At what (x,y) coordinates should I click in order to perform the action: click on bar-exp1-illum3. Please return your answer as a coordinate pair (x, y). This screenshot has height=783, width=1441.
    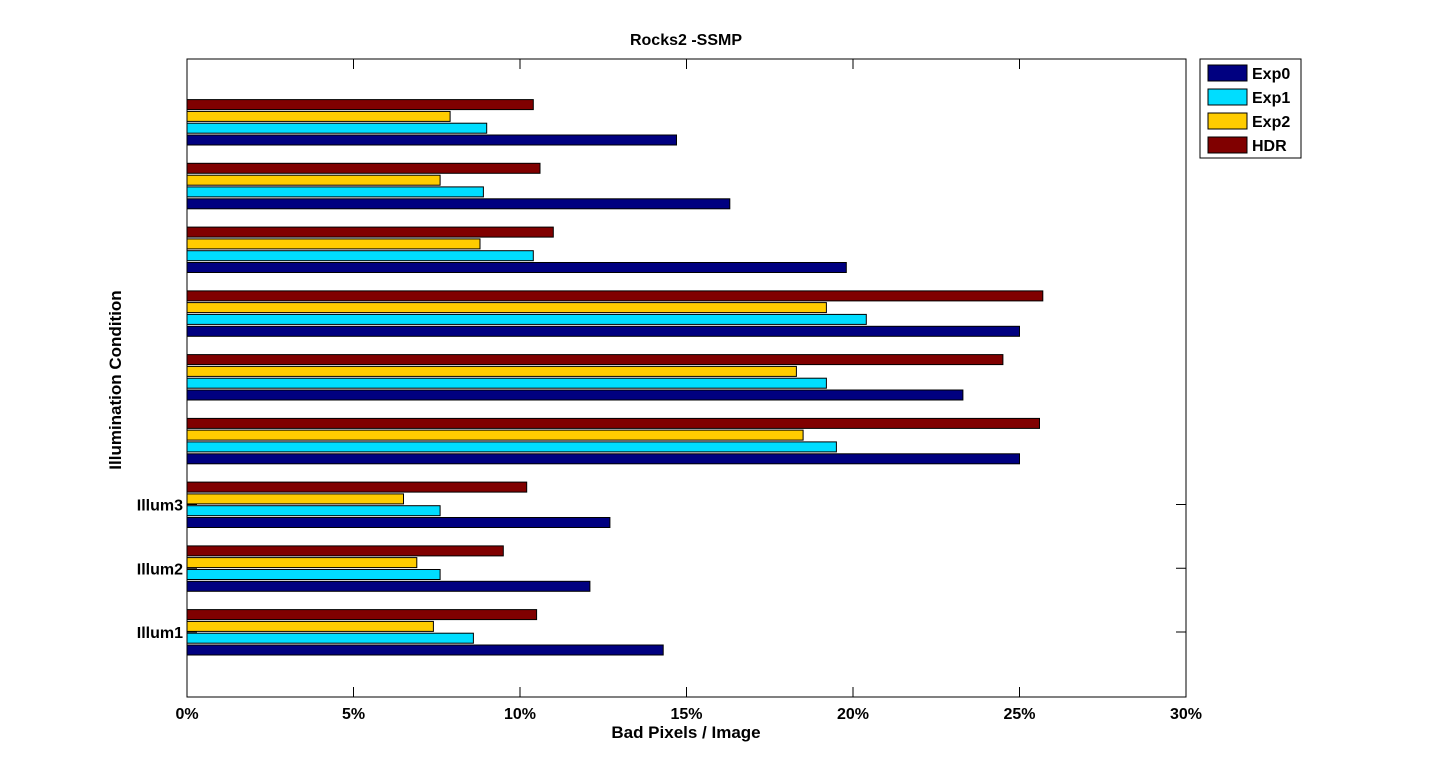
    Looking at the image, I should click on (313, 511).